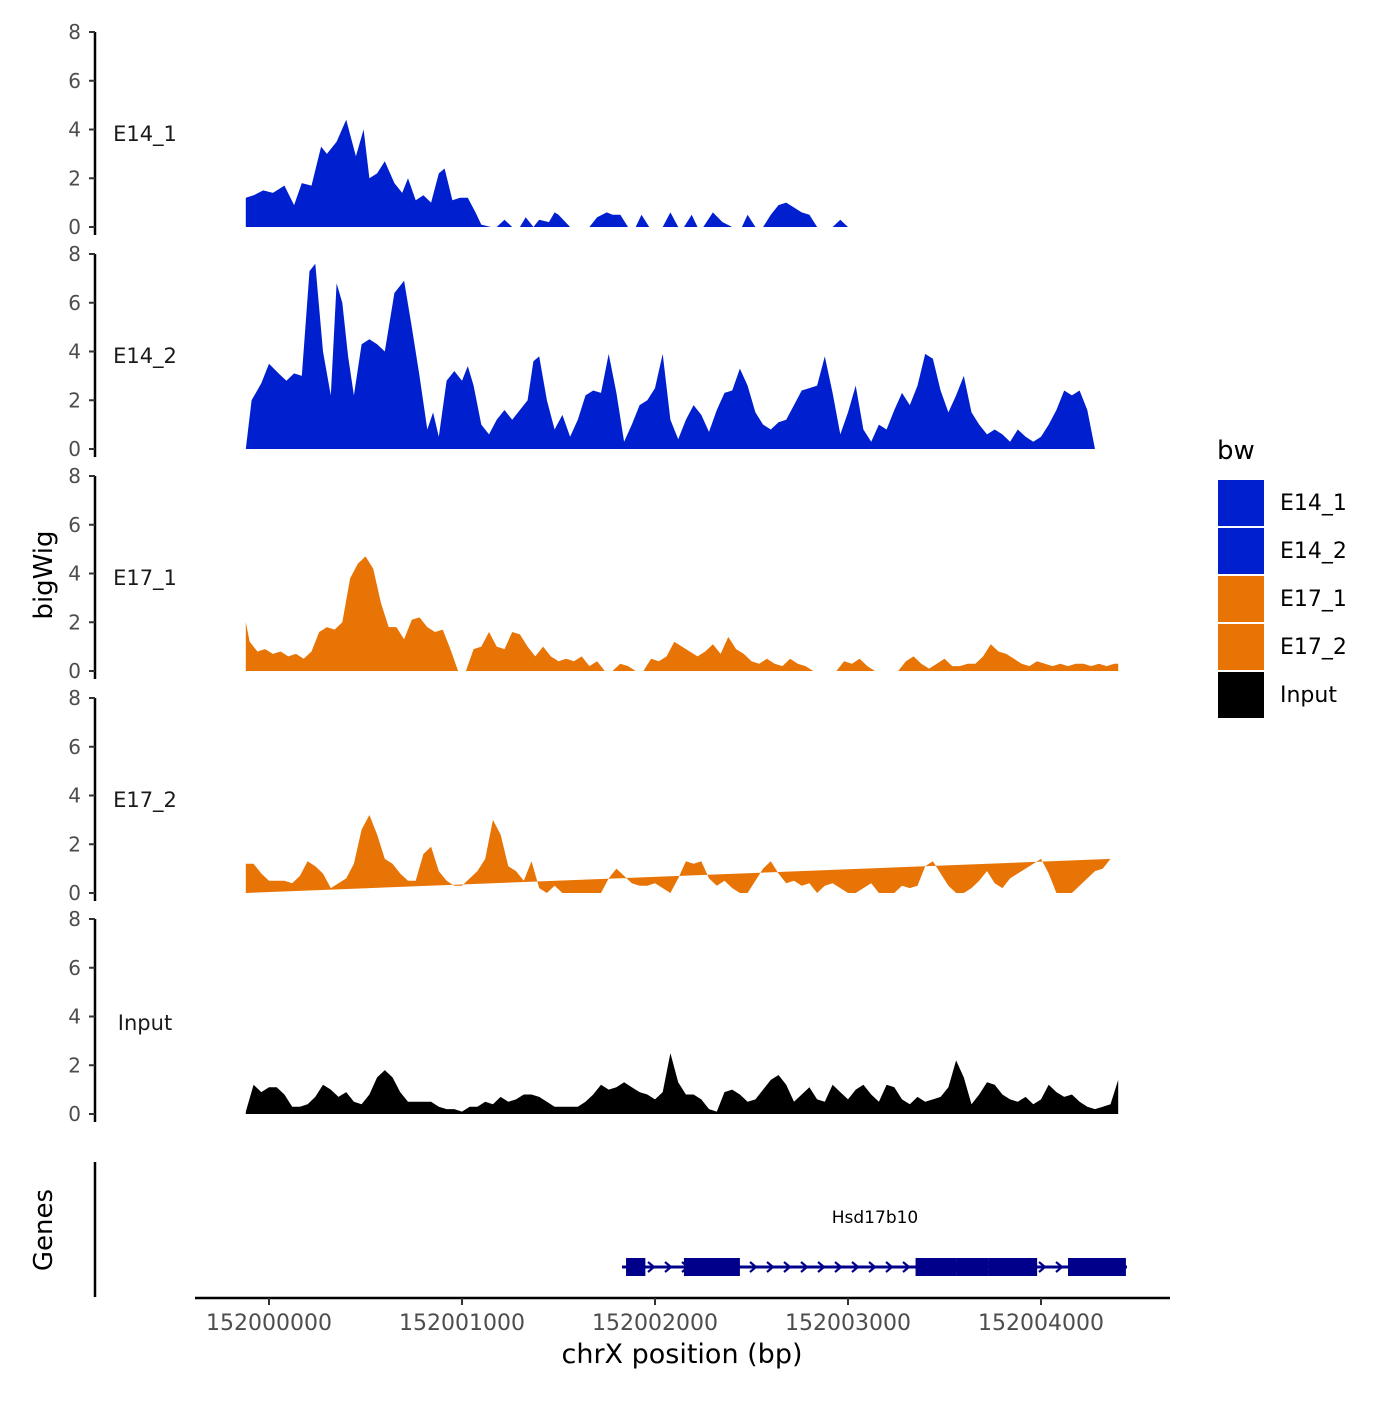 The height and width of the screenshot is (1404, 1400). What do you see at coordinates (1041, 1323) in the screenshot?
I see `x-tick-label-152004000: 152004000` at bounding box center [1041, 1323].